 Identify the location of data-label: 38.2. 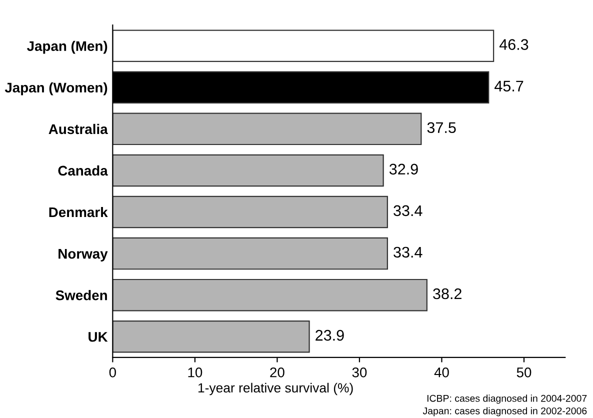
(447, 294).